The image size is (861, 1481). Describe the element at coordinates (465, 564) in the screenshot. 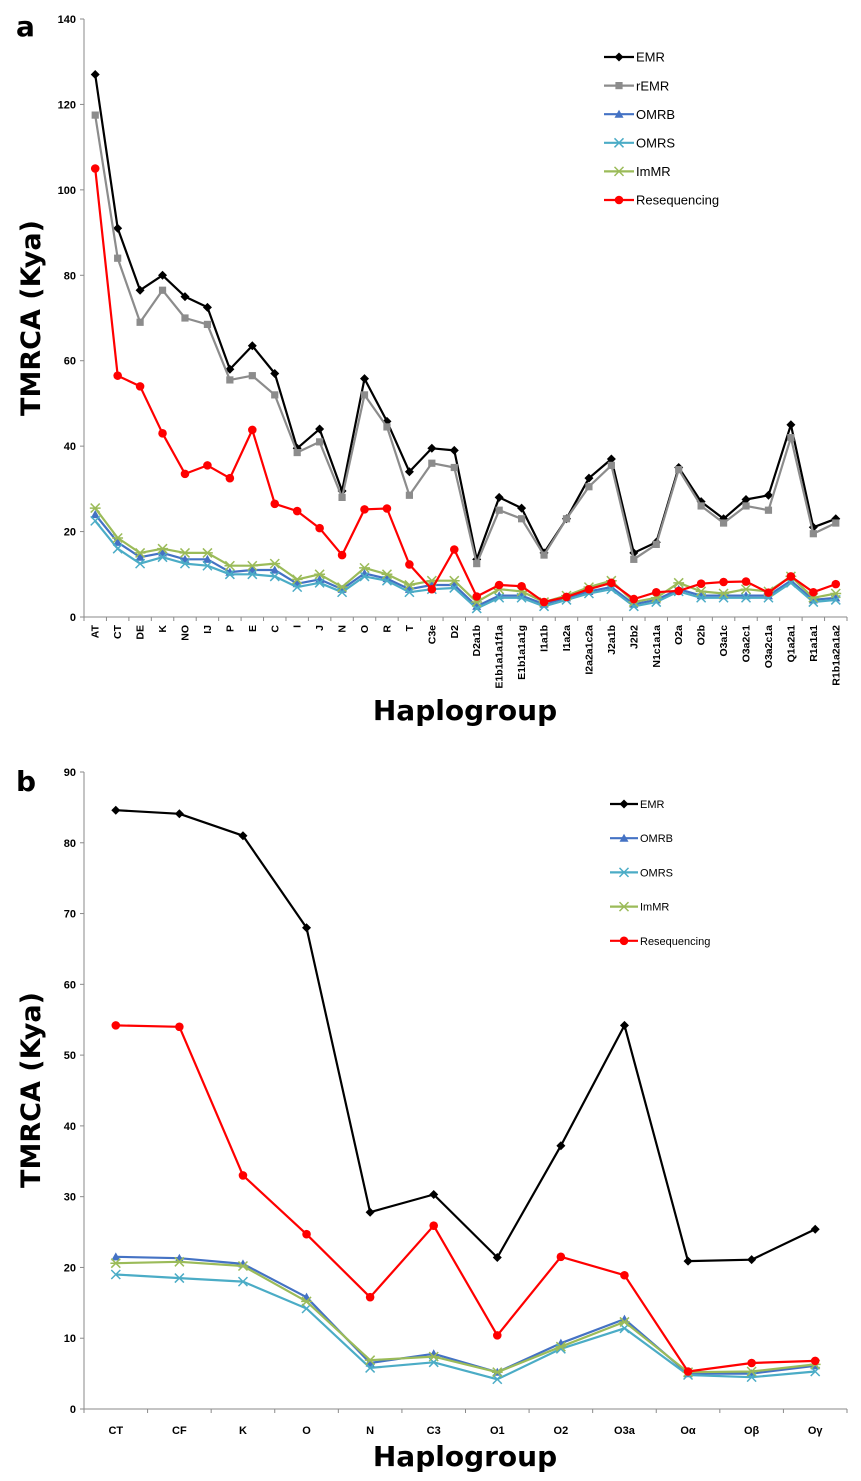

I see `series-omrs` at that location.